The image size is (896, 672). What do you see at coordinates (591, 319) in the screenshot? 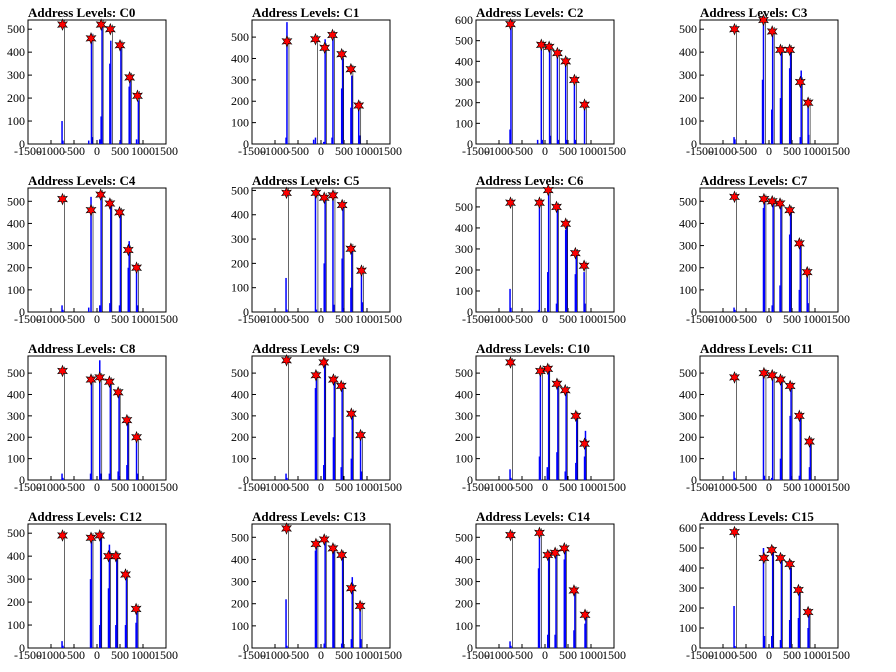
I see `x-tick-label: 1000` at bounding box center [591, 319].